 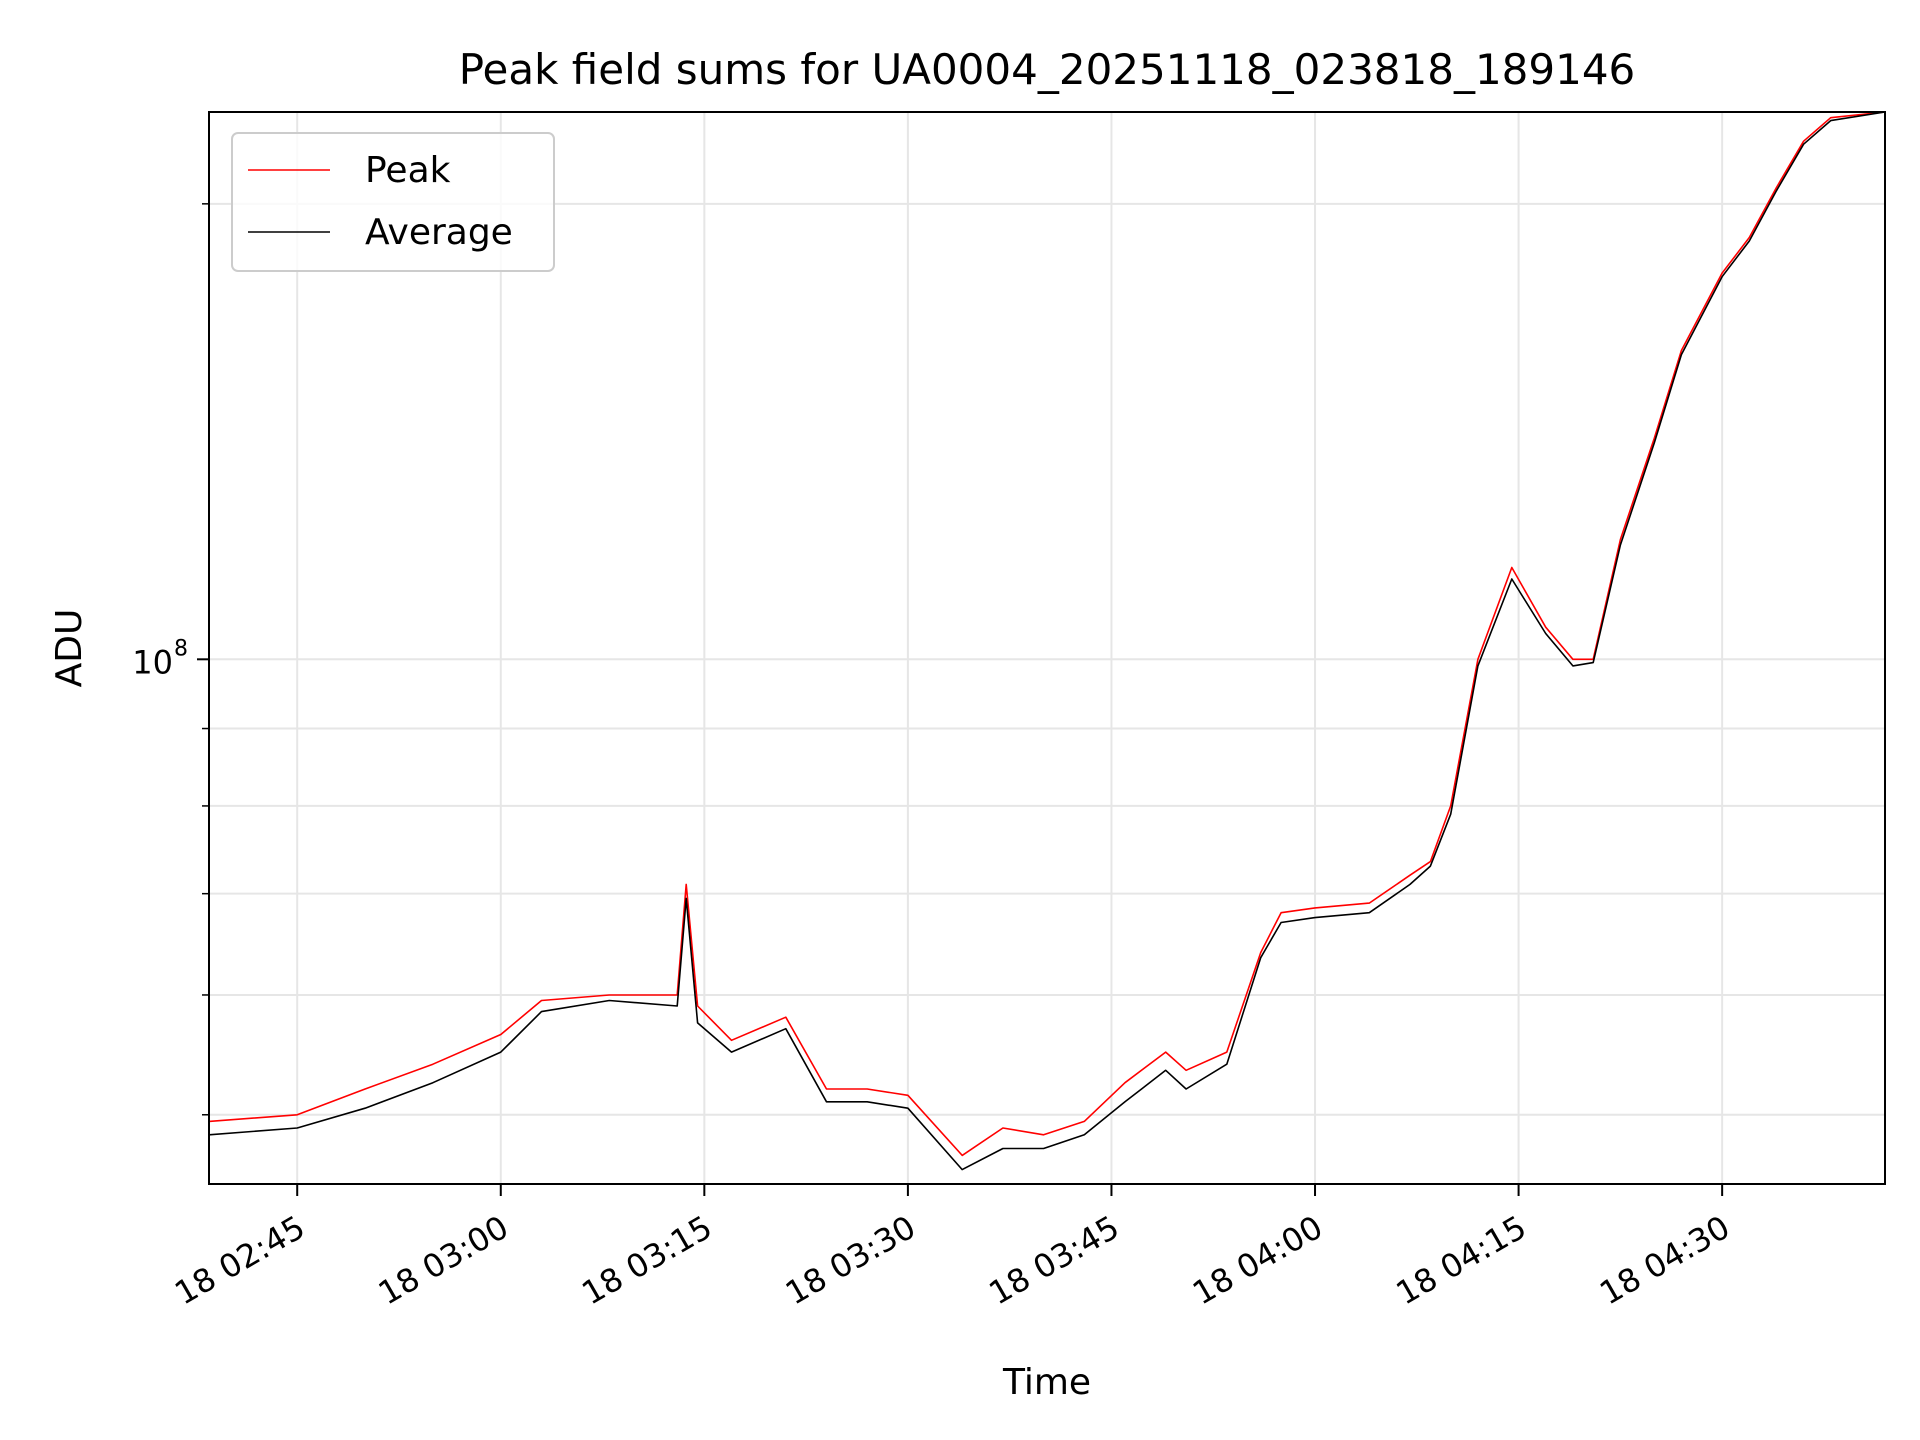 I want to click on legend: Peak Average, so click(x=393, y=202).